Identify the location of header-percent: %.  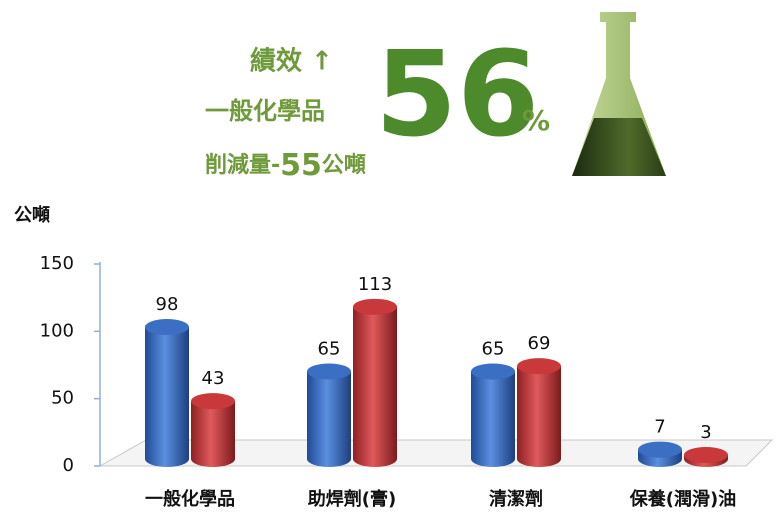
(536, 120).